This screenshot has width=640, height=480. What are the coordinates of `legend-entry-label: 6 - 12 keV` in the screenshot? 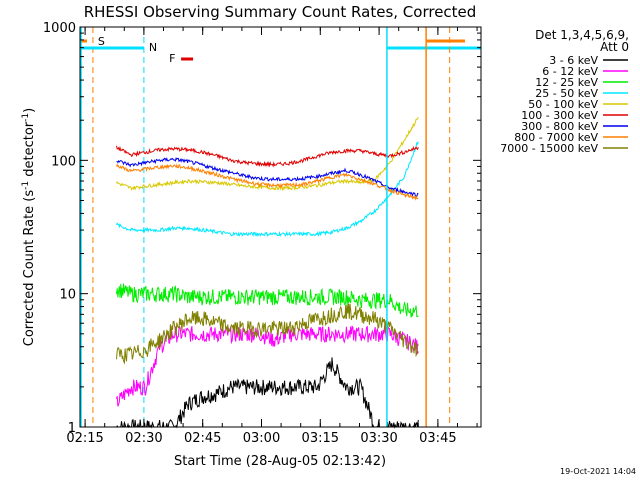 It's located at (570, 71).